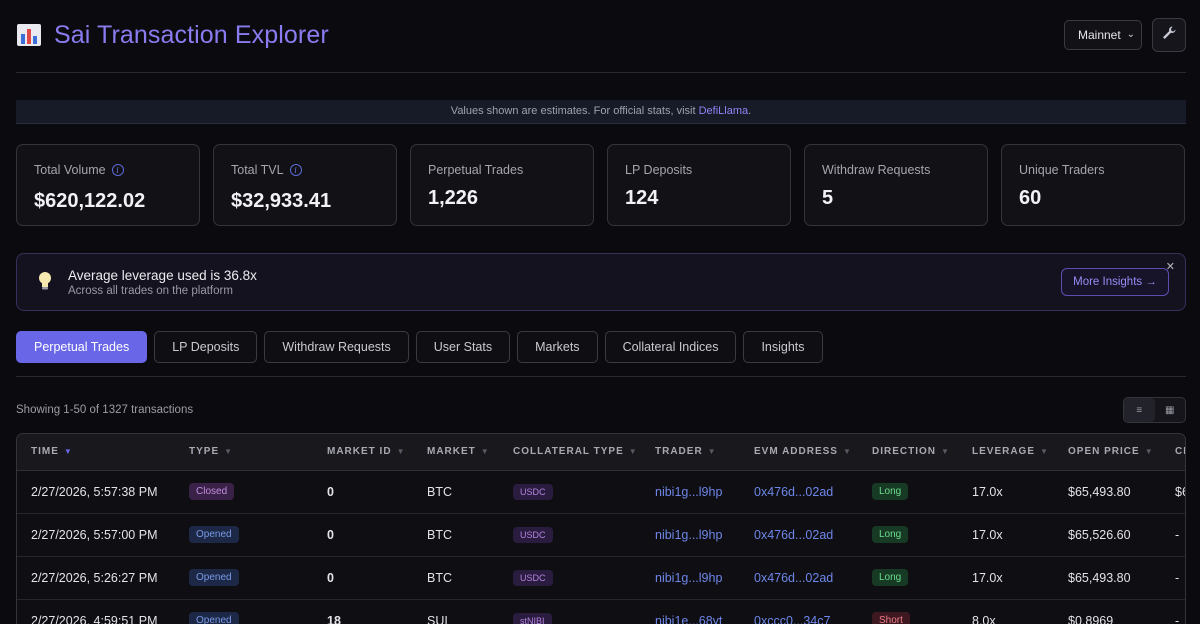 The height and width of the screenshot is (624, 1200). What do you see at coordinates (1006, 611) in the screenshot?
I see `cell-leverage: 8.0x` at bounding box center [1006, 611].